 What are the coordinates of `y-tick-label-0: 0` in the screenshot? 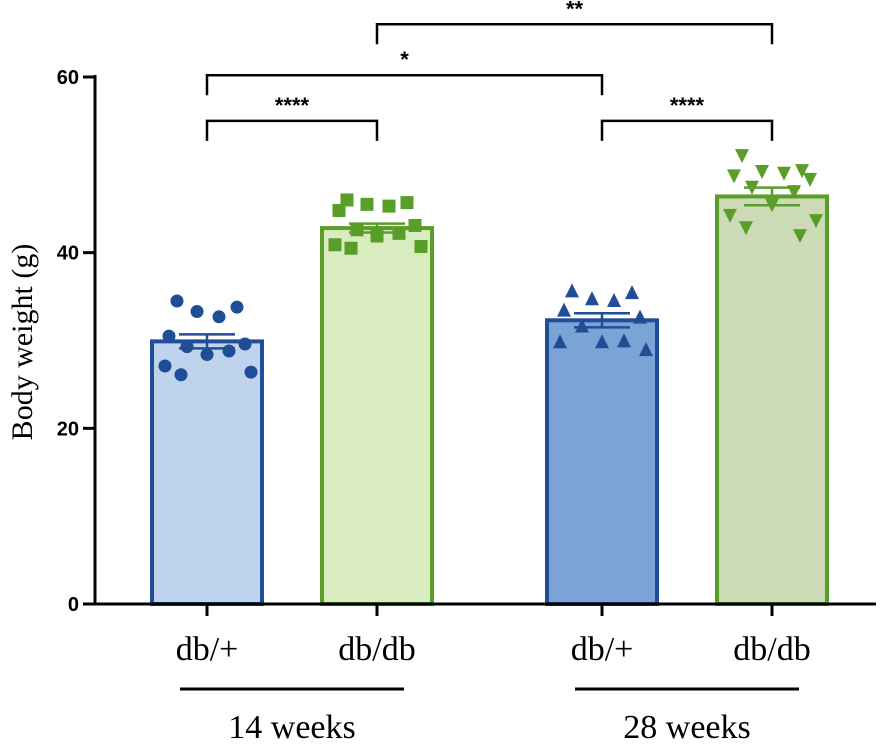 It's located at (73, 605).